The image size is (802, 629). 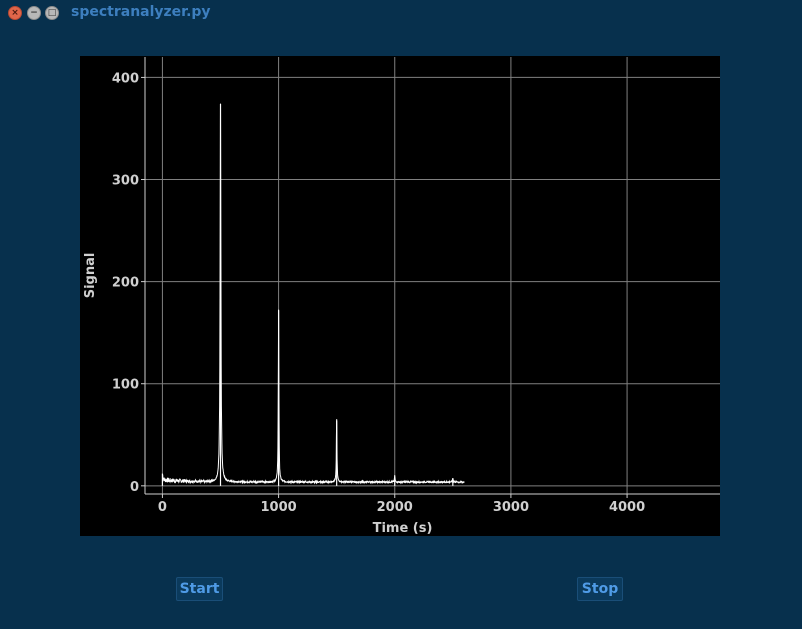 I want to click on stop-button: Stop, so click(x=600, y=589).